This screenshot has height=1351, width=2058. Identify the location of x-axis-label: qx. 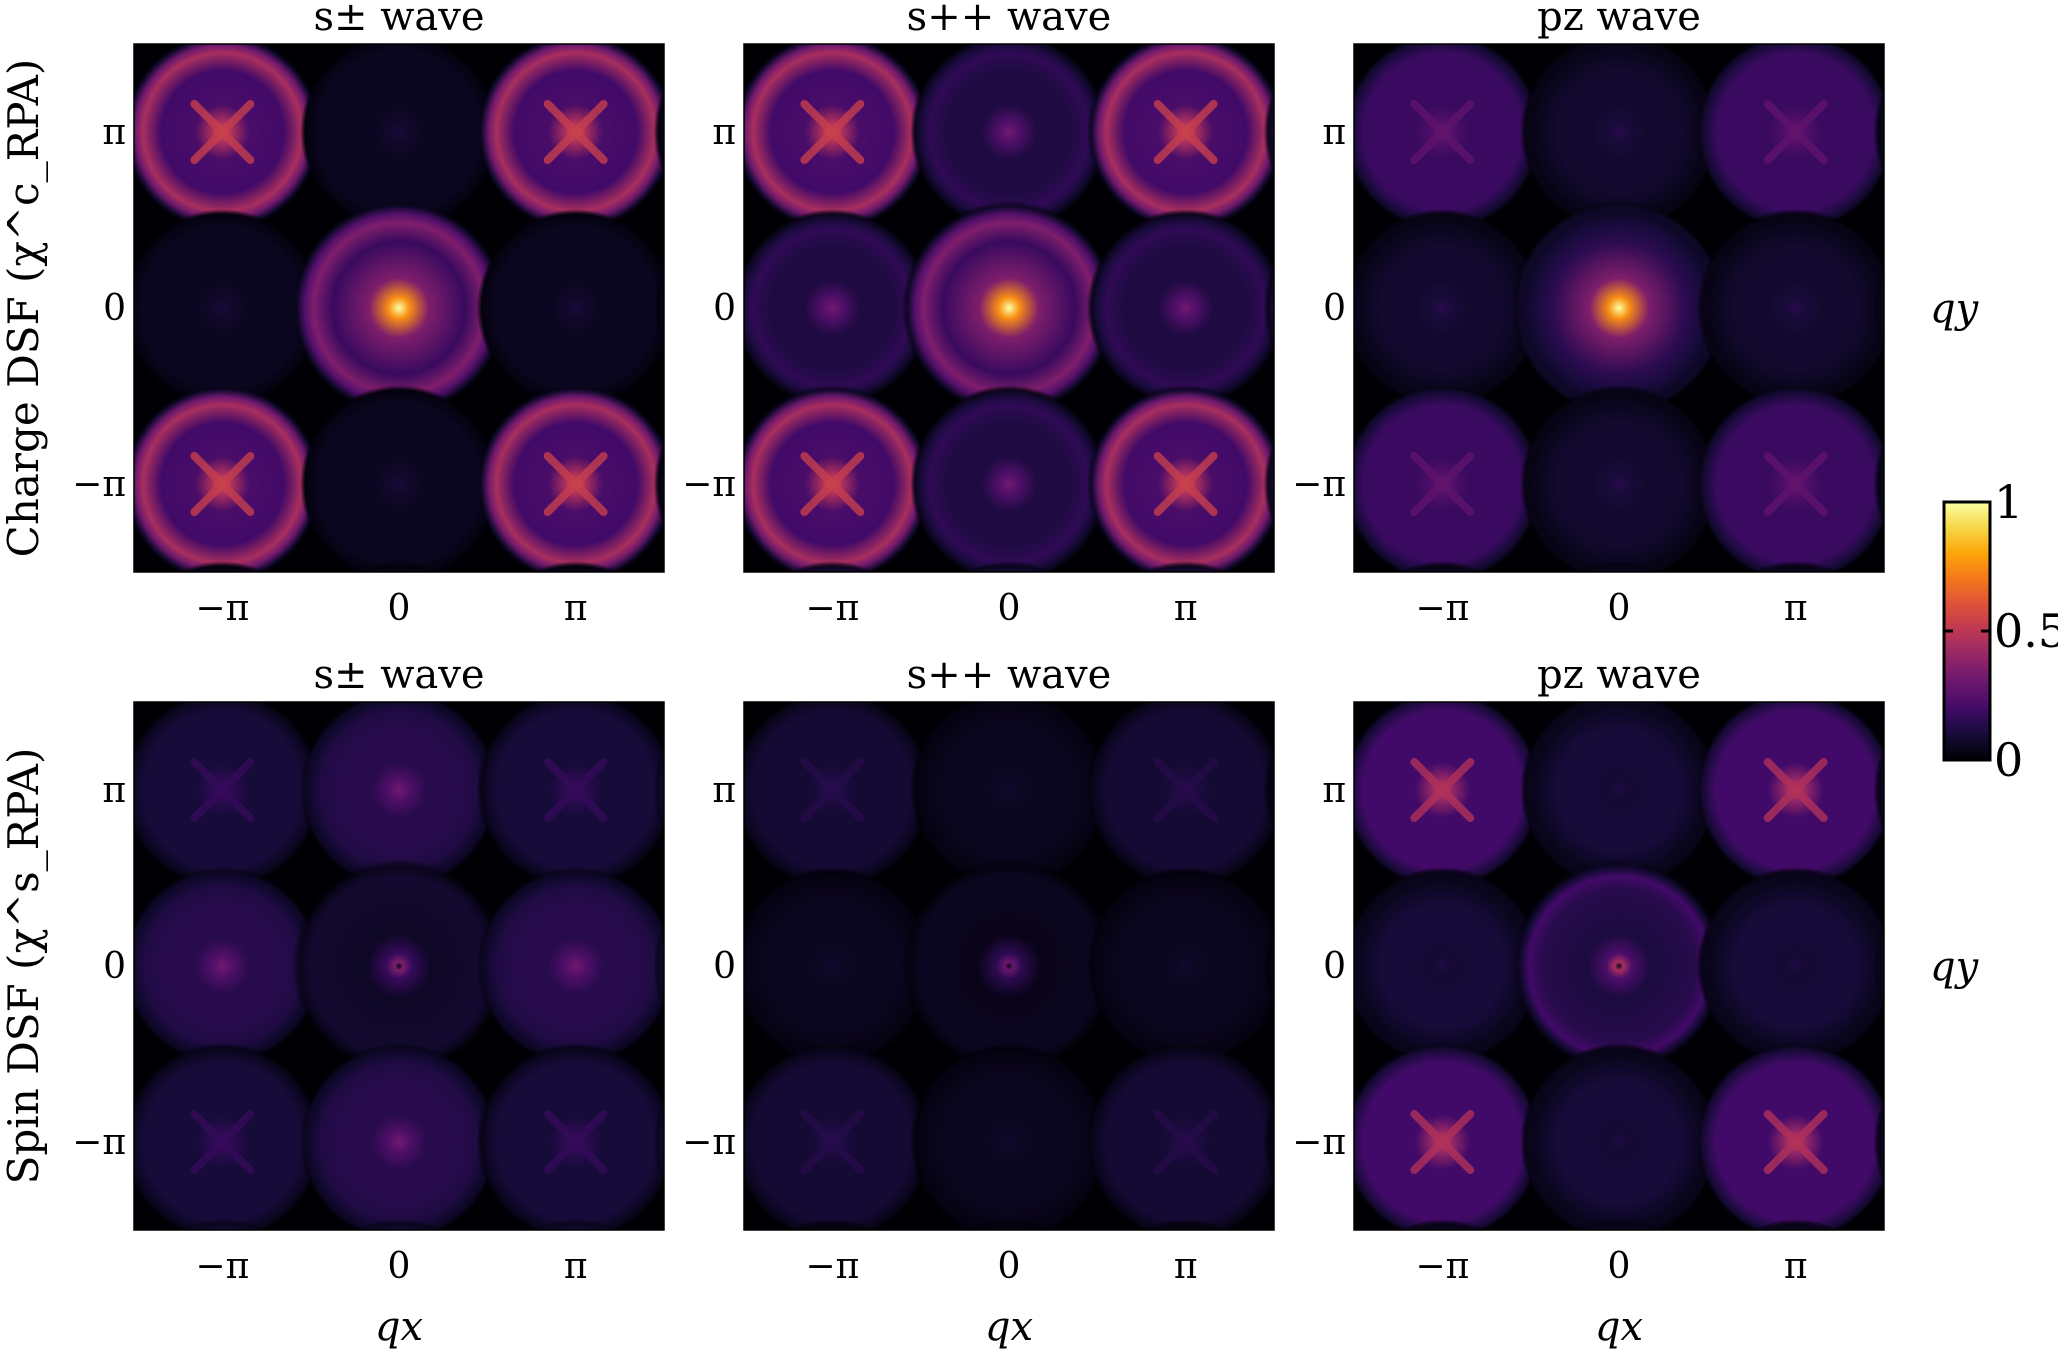
(1619, 1327).